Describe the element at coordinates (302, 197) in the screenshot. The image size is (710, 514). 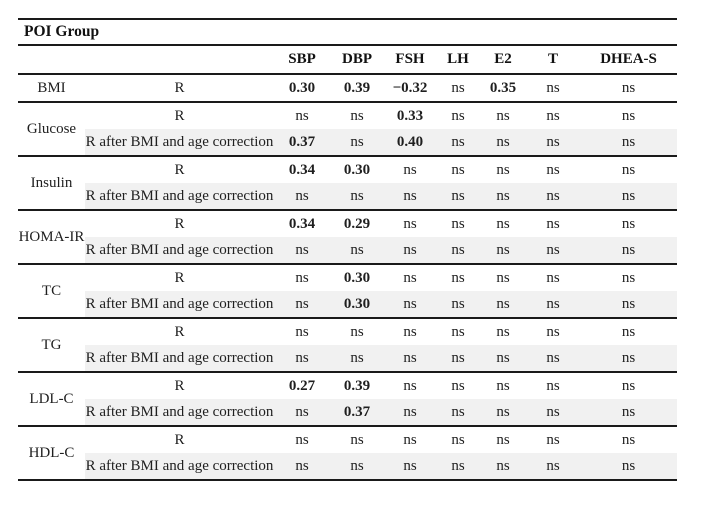
I see `value-cell-insulin-sbp: ns` at that location.